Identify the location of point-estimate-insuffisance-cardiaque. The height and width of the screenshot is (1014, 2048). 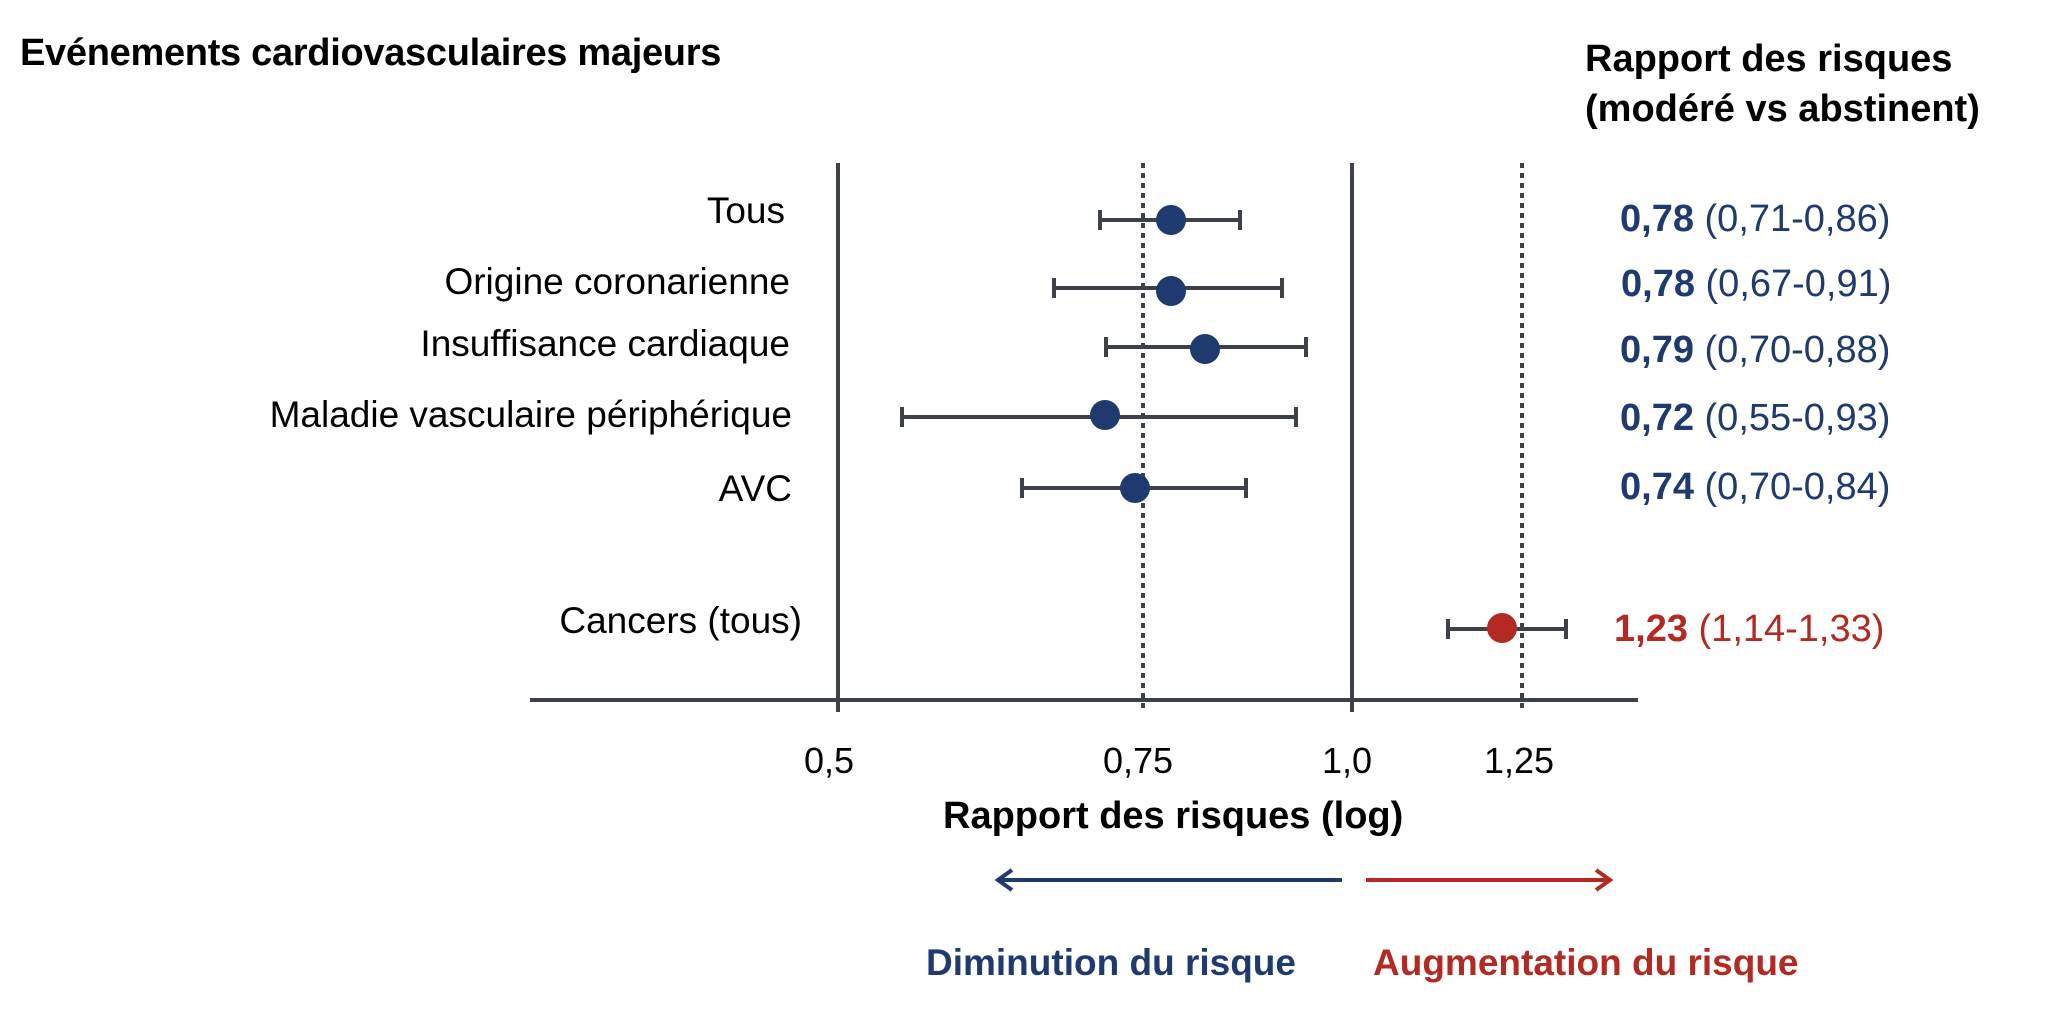
(1205, 349).